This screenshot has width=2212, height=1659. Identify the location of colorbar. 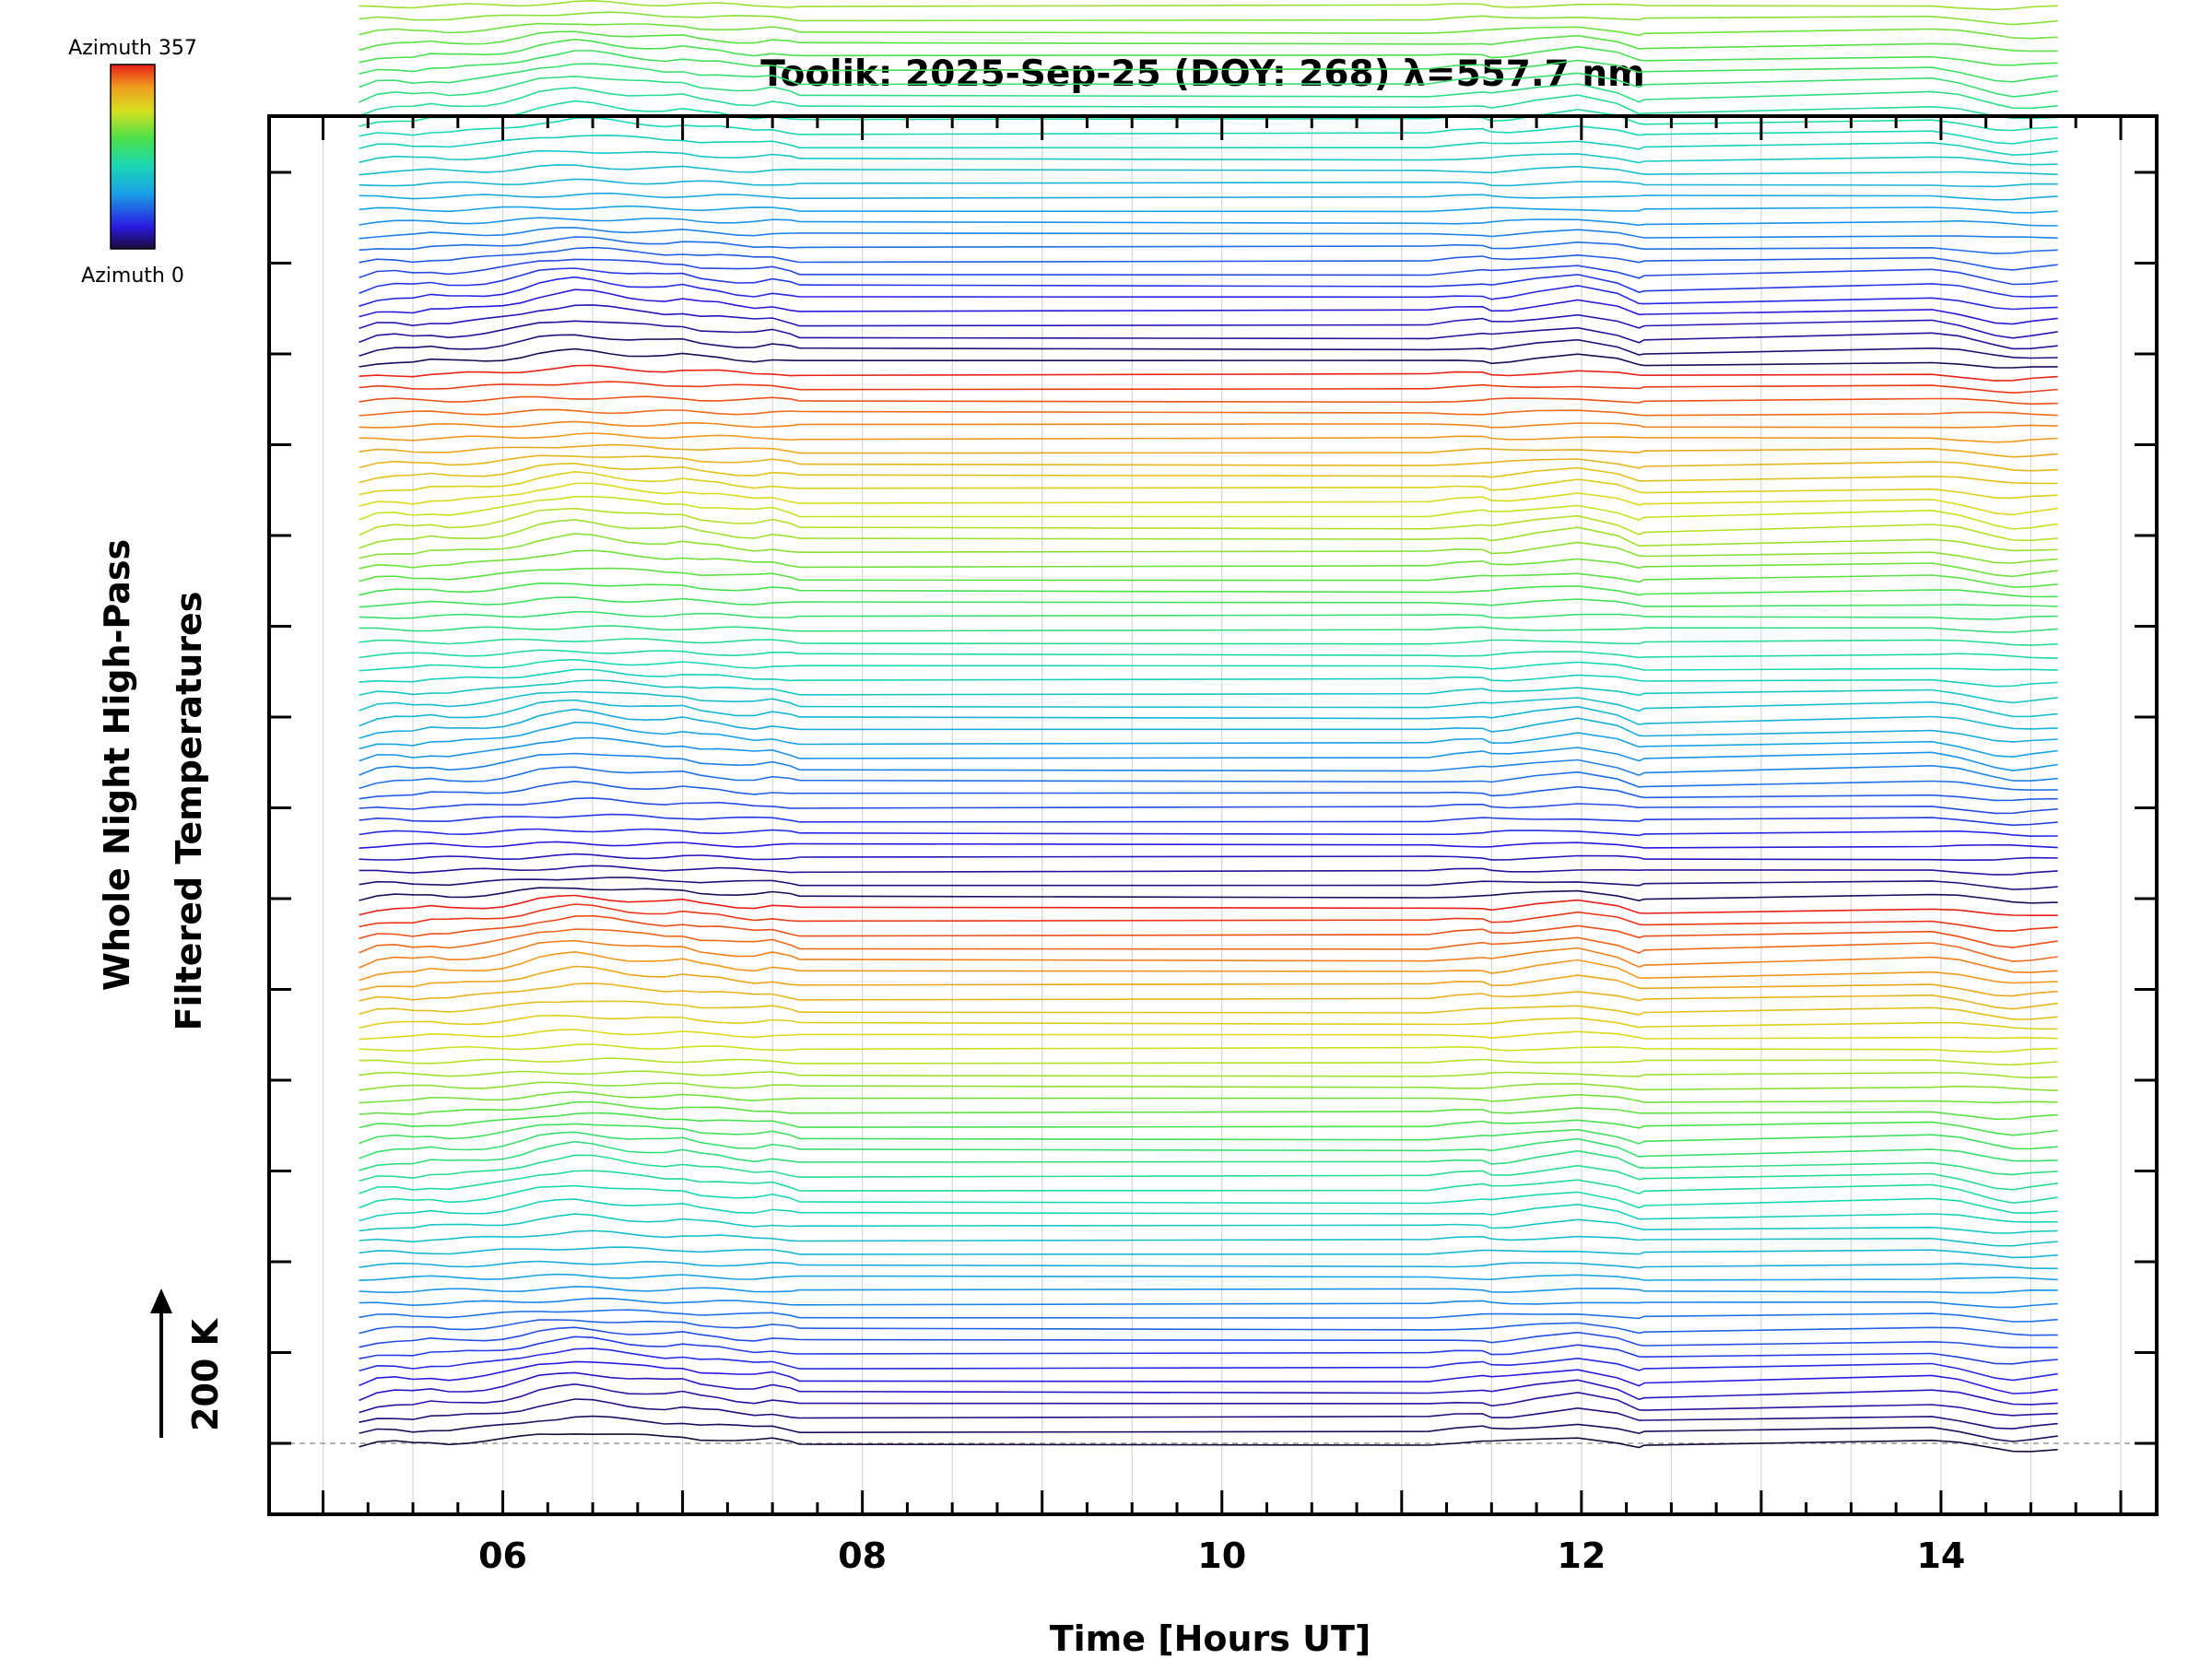
(133, 157).